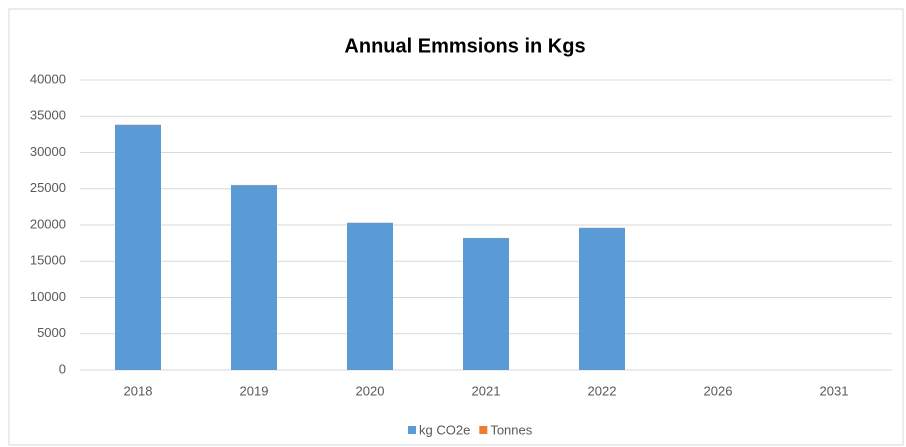  What do you see at coordinates (370, 390) in the screenshot?
I see `x-tick-label: 2020` at bounding box center [370, 390].